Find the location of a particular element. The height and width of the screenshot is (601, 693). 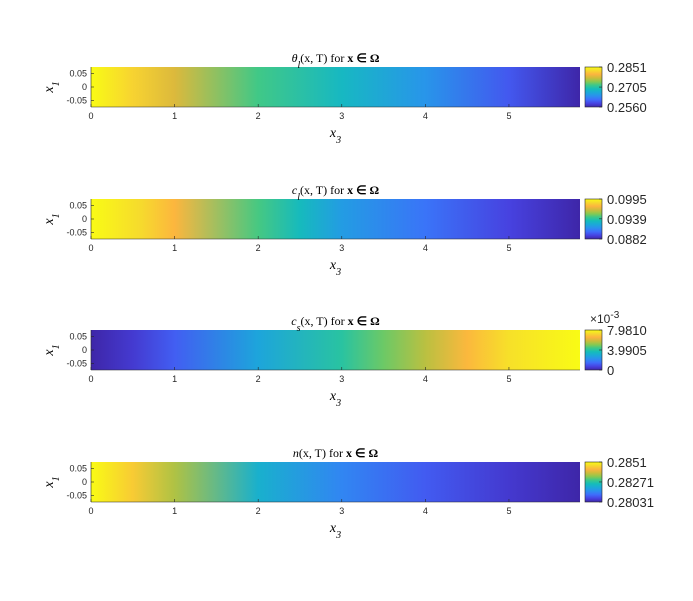

colorbar-tick-label: 0.0995 is located at coordinates (627, 199).